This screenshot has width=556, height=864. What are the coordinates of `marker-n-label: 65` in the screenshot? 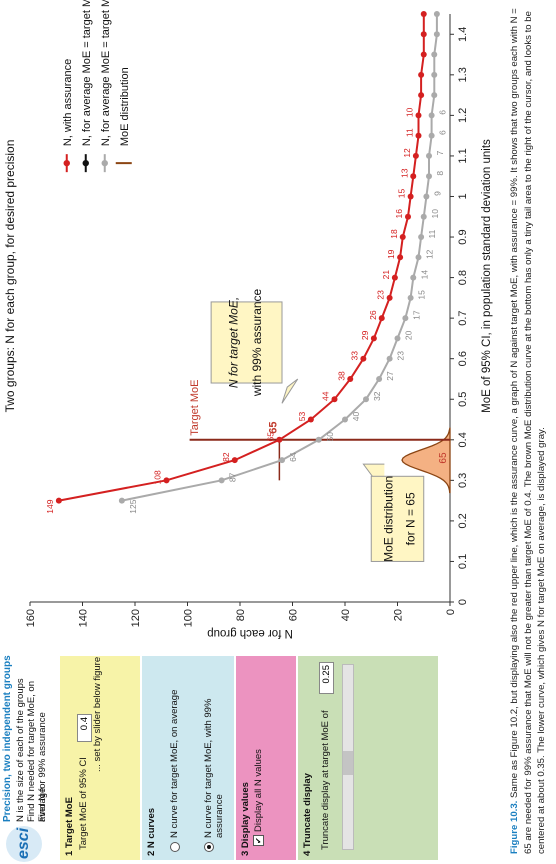 It's located at (273, 428).